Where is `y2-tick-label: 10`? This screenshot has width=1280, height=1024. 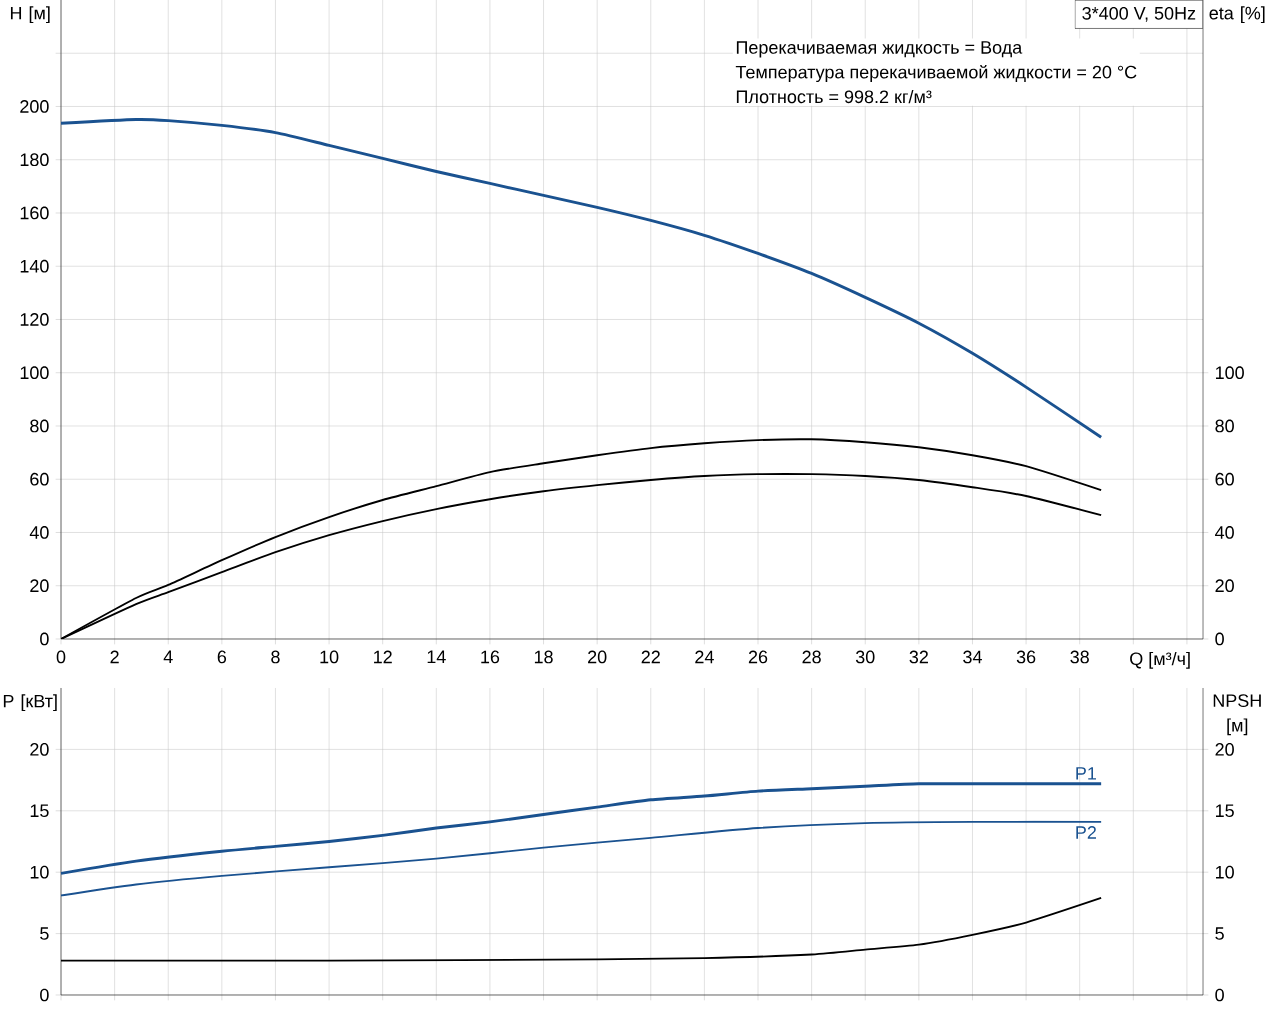 y2-tick-label: 10 is located at coordinates (1225, 872).